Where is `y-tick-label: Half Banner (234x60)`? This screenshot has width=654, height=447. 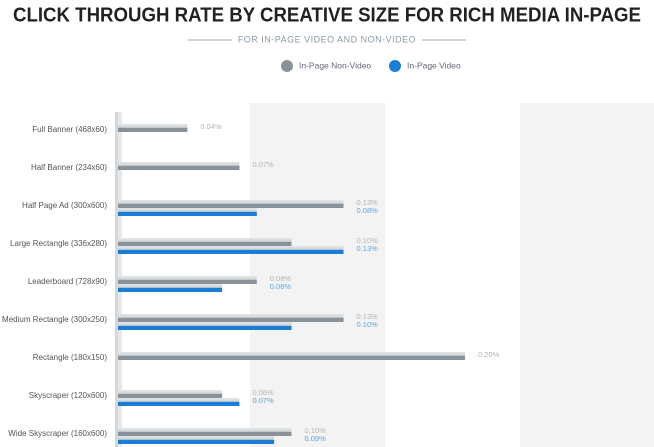
y-tick-label: Half Banner (234x60) is located at coordinates (69, 167).